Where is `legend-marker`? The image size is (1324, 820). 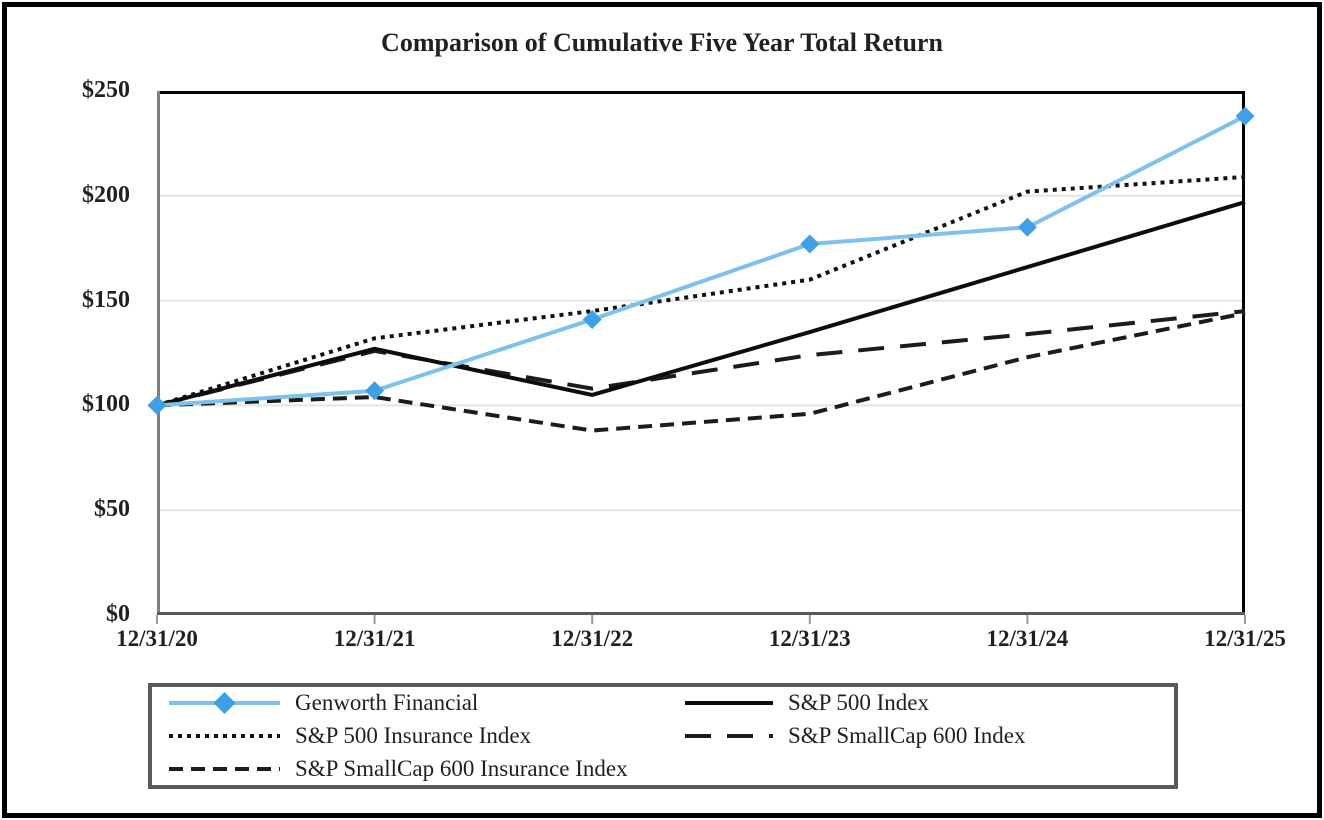
legend-marker is located at coordinates (224, 703).